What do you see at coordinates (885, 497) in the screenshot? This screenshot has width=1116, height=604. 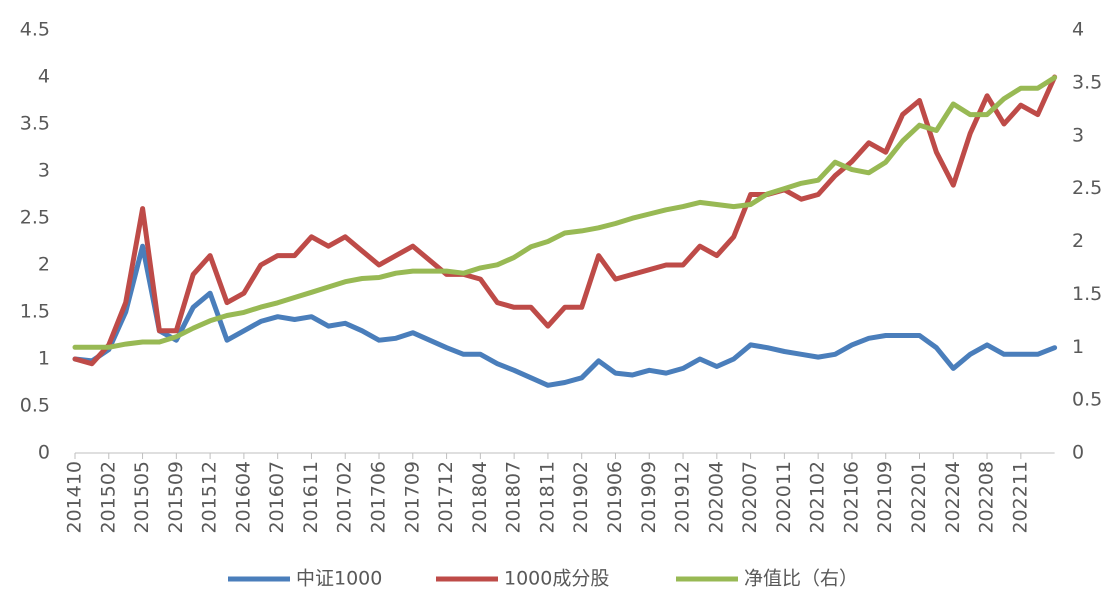 I see `x-tick-label: 202109` at bounding box center [885, 497].